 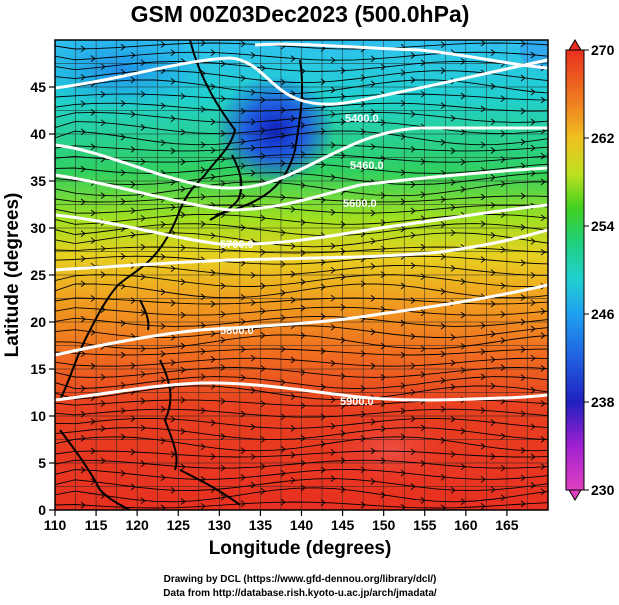 I want to click on colorbar-tick-label: 246, so click(x=603, y=314).